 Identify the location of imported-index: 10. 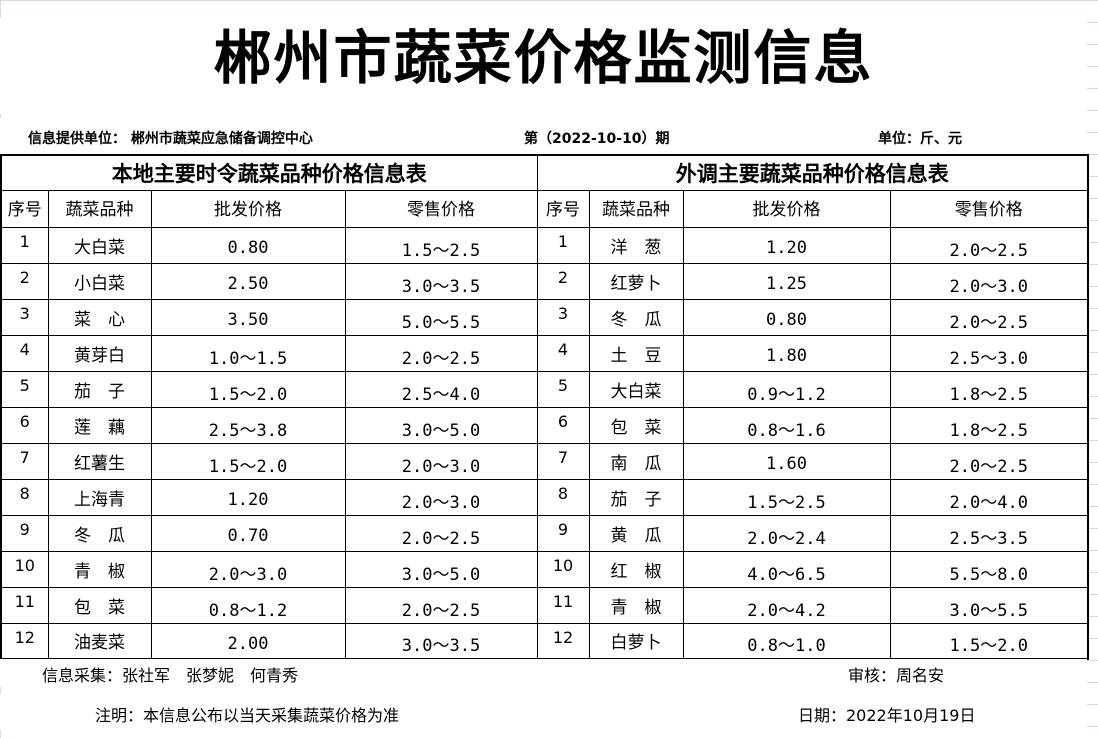
(563, 569).